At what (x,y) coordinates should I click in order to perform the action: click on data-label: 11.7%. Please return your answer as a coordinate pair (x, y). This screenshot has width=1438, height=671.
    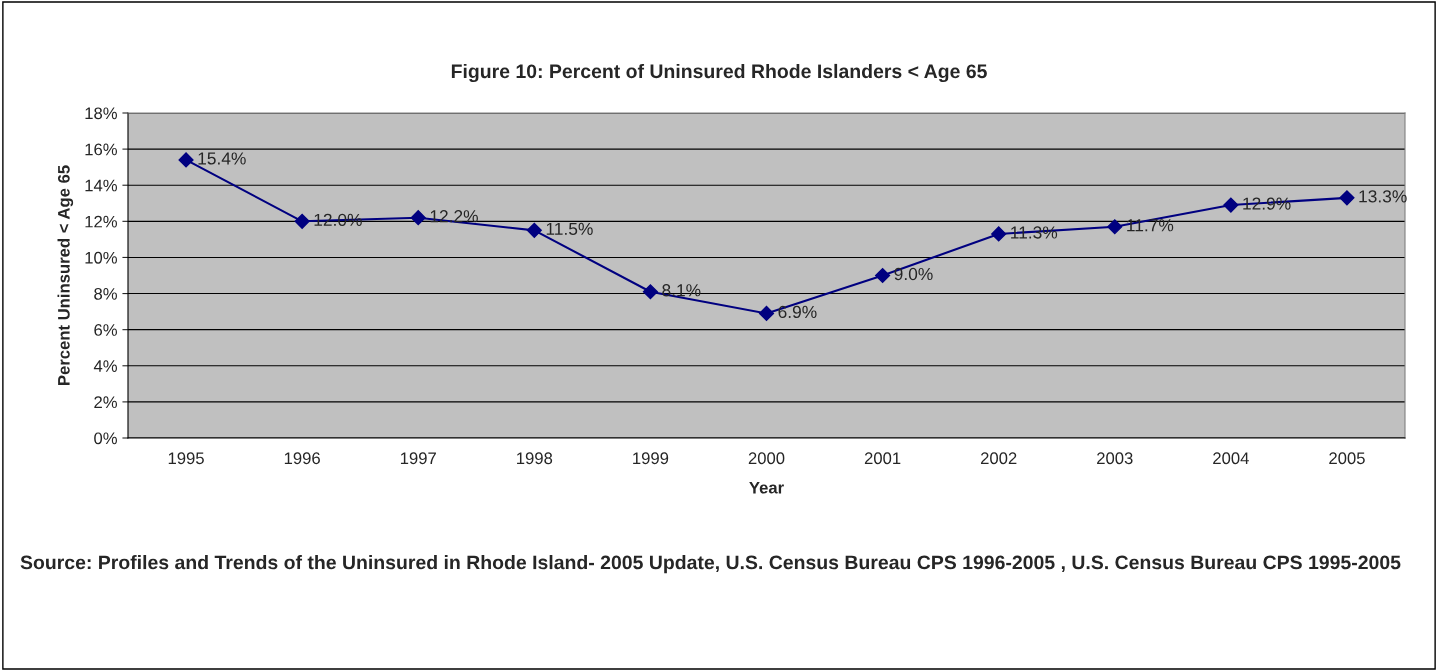
    Looking at the image, I should click on (1150, 225).